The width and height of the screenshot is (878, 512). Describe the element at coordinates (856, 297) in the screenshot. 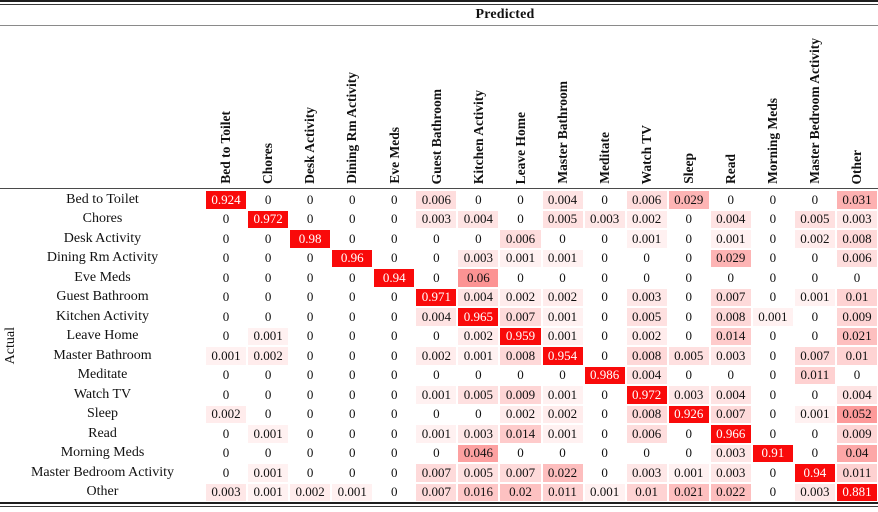

I see `matrix-cell: 0.01` at that location.